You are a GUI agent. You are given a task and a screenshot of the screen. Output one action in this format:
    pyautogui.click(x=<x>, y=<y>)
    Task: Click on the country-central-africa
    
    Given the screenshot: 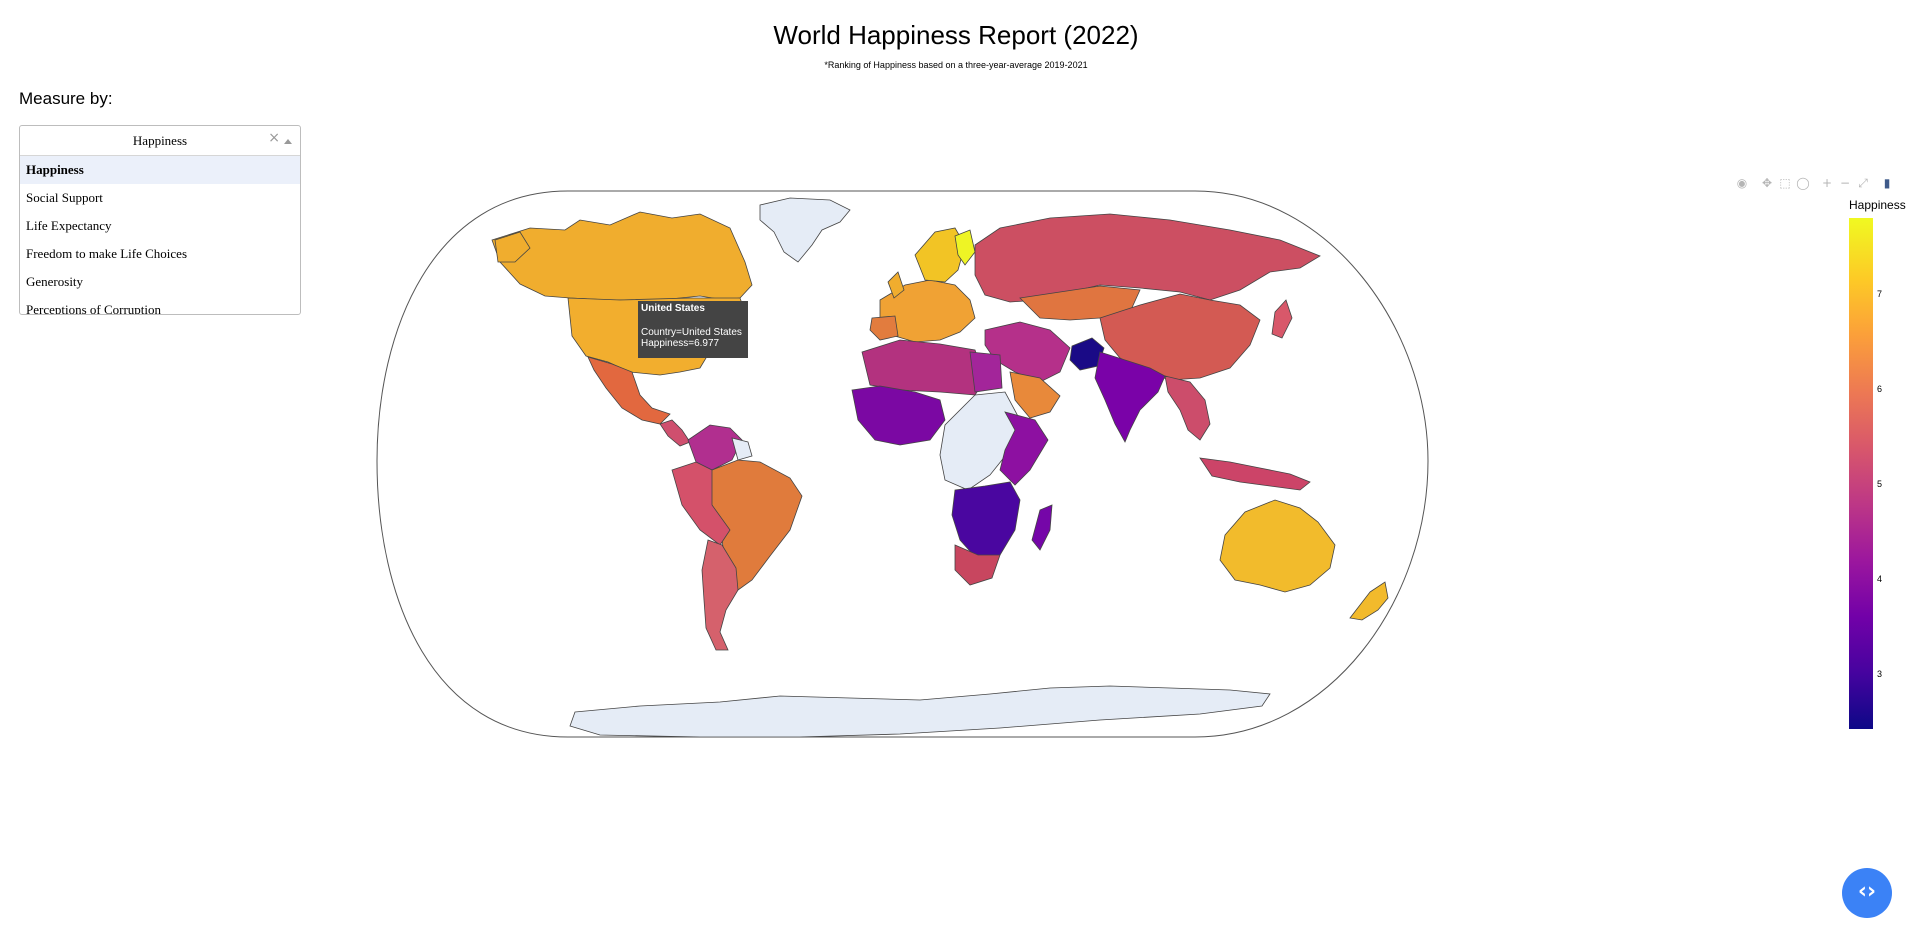 What is the action you would take?
    pyautogui.click(x=980, y=441)
    